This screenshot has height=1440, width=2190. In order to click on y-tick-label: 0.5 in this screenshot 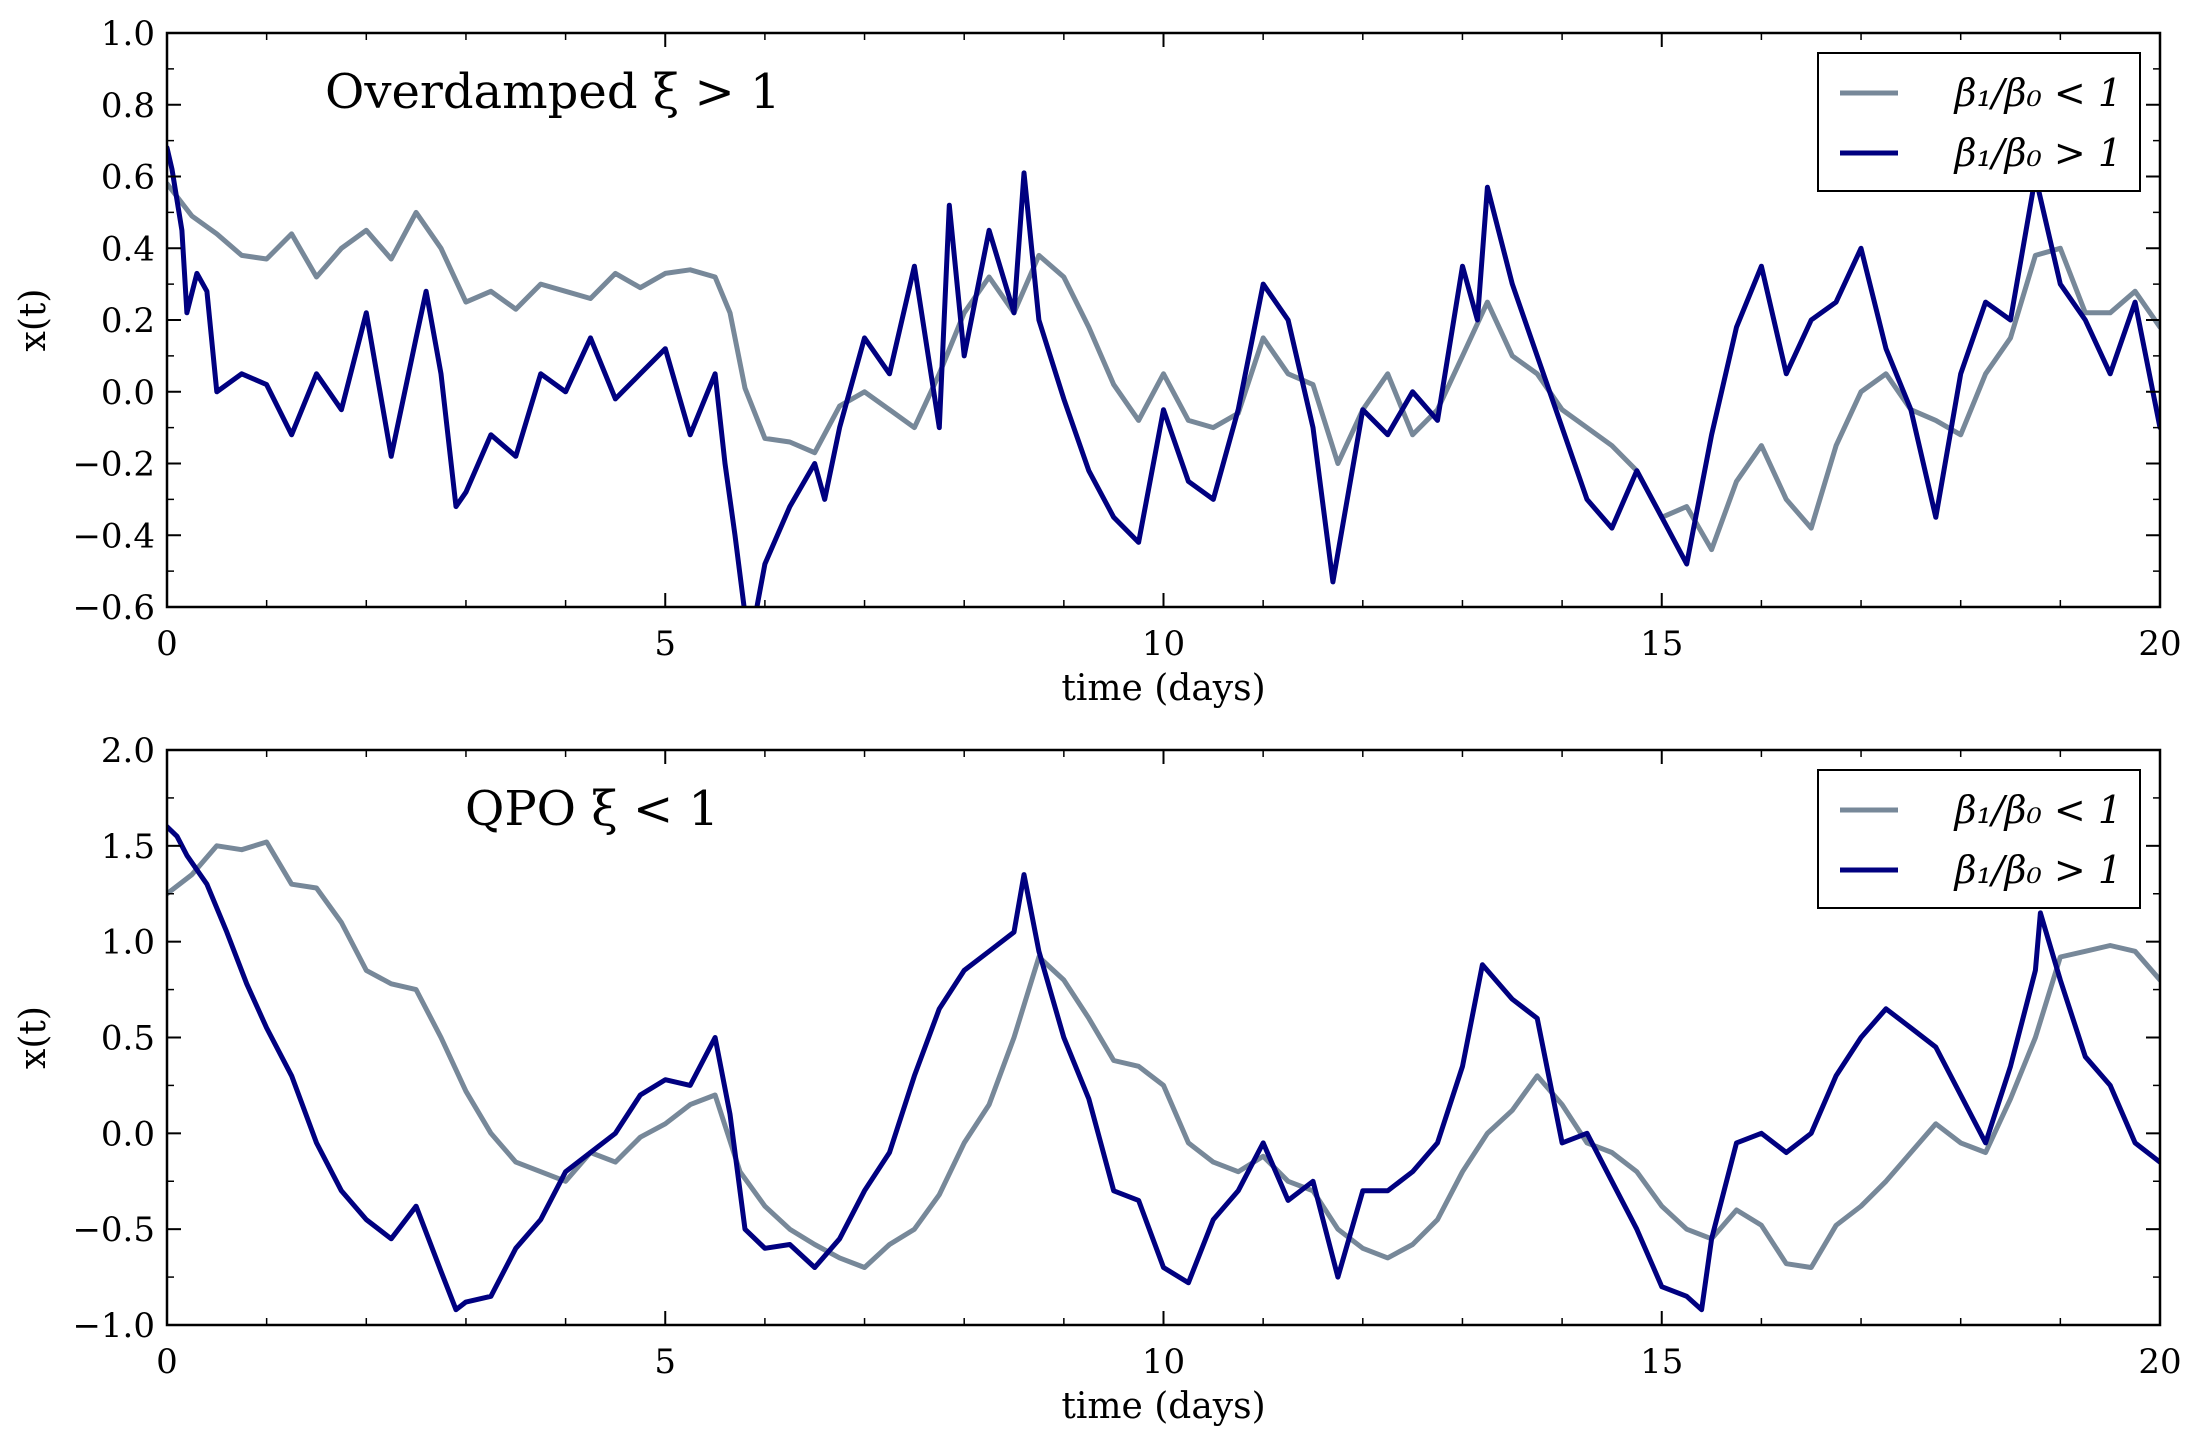, I will do `click(128, 1039)`.